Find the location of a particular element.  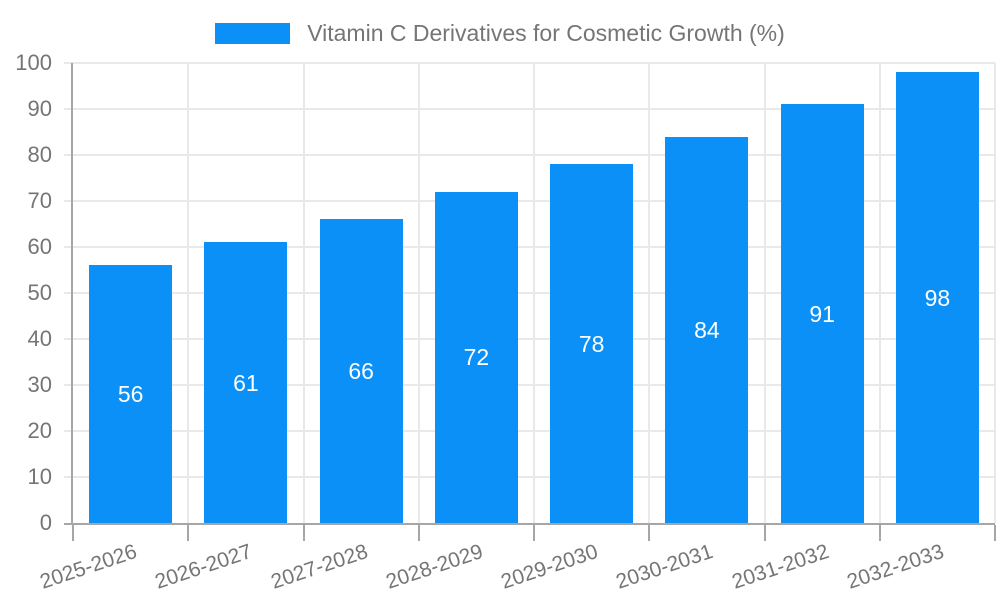

y-tick-label: 70 is located at coordinates (39, 200).